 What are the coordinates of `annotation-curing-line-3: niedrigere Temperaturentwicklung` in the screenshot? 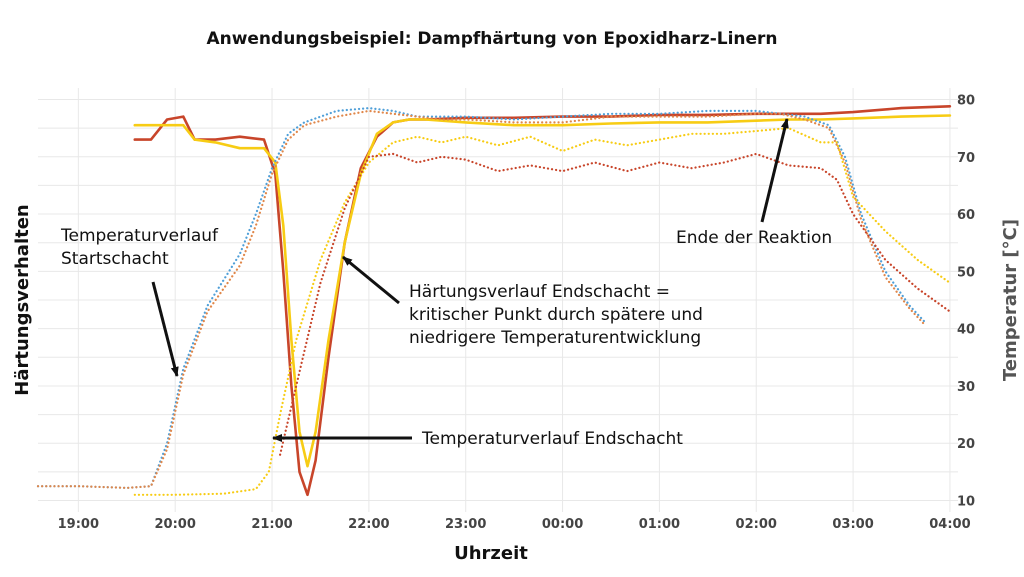 It's located at (555, 338).